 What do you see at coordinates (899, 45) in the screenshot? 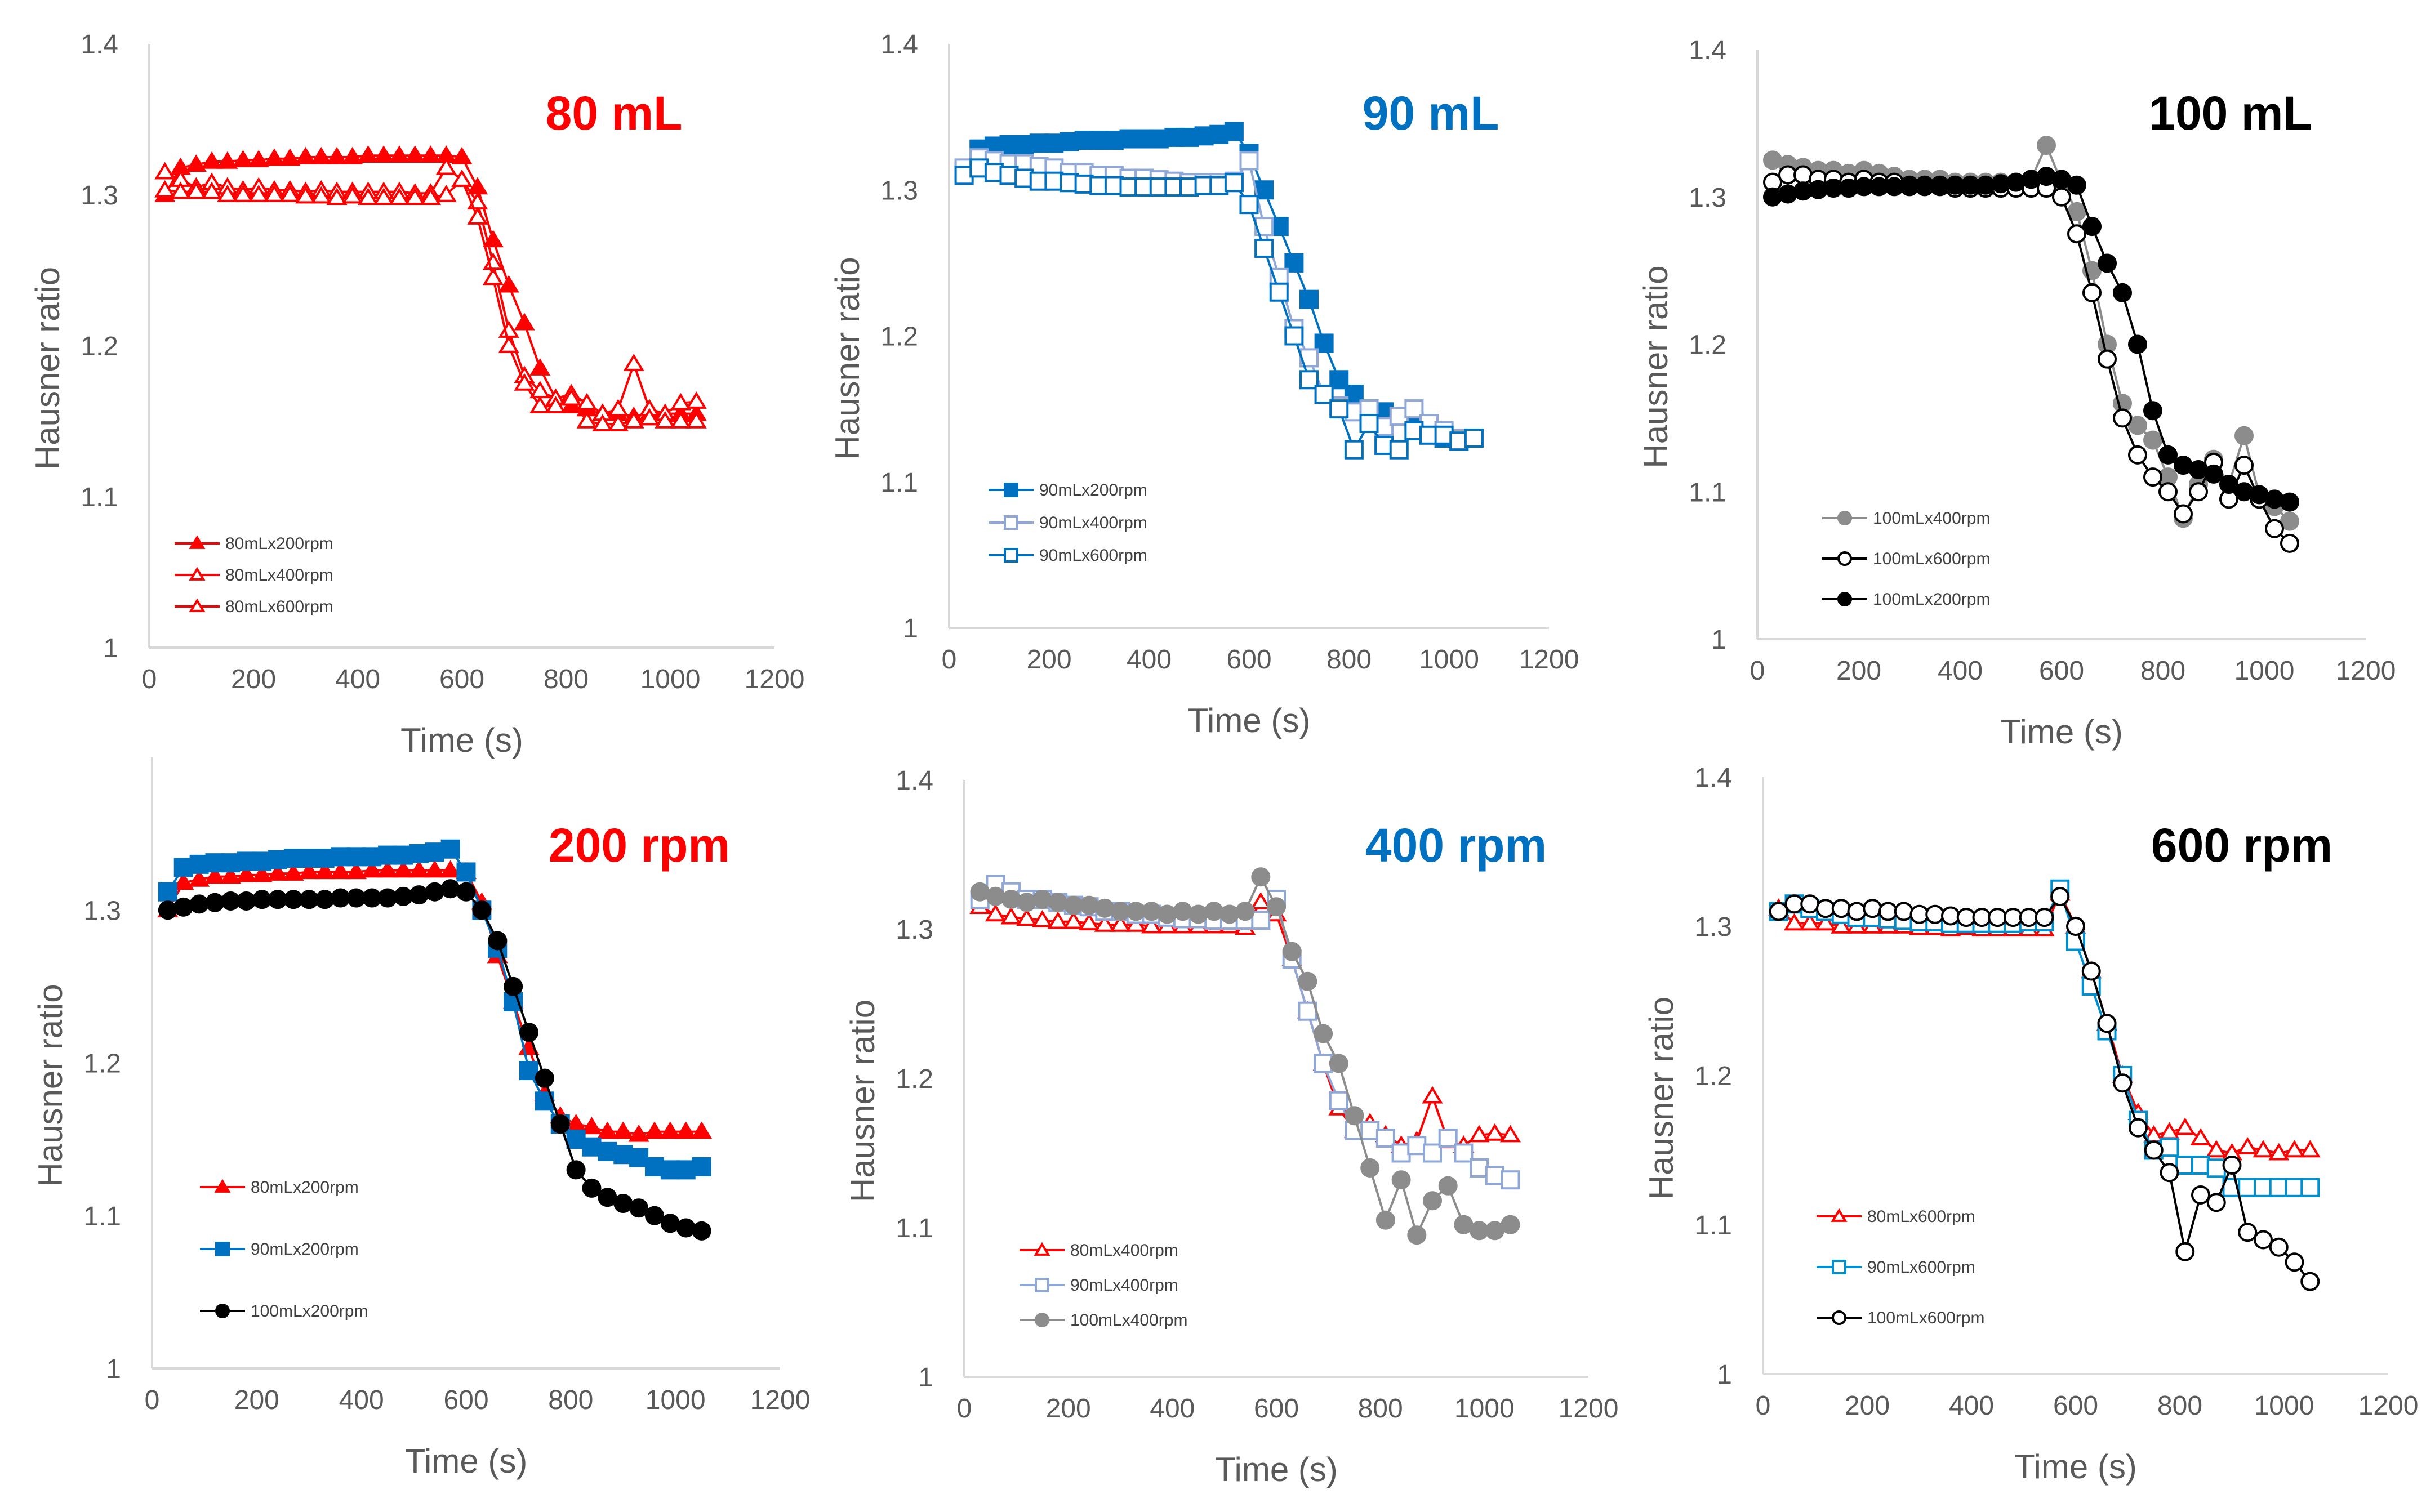
I see `y-tick-label: 1.4` at bounding box center [899, 45].